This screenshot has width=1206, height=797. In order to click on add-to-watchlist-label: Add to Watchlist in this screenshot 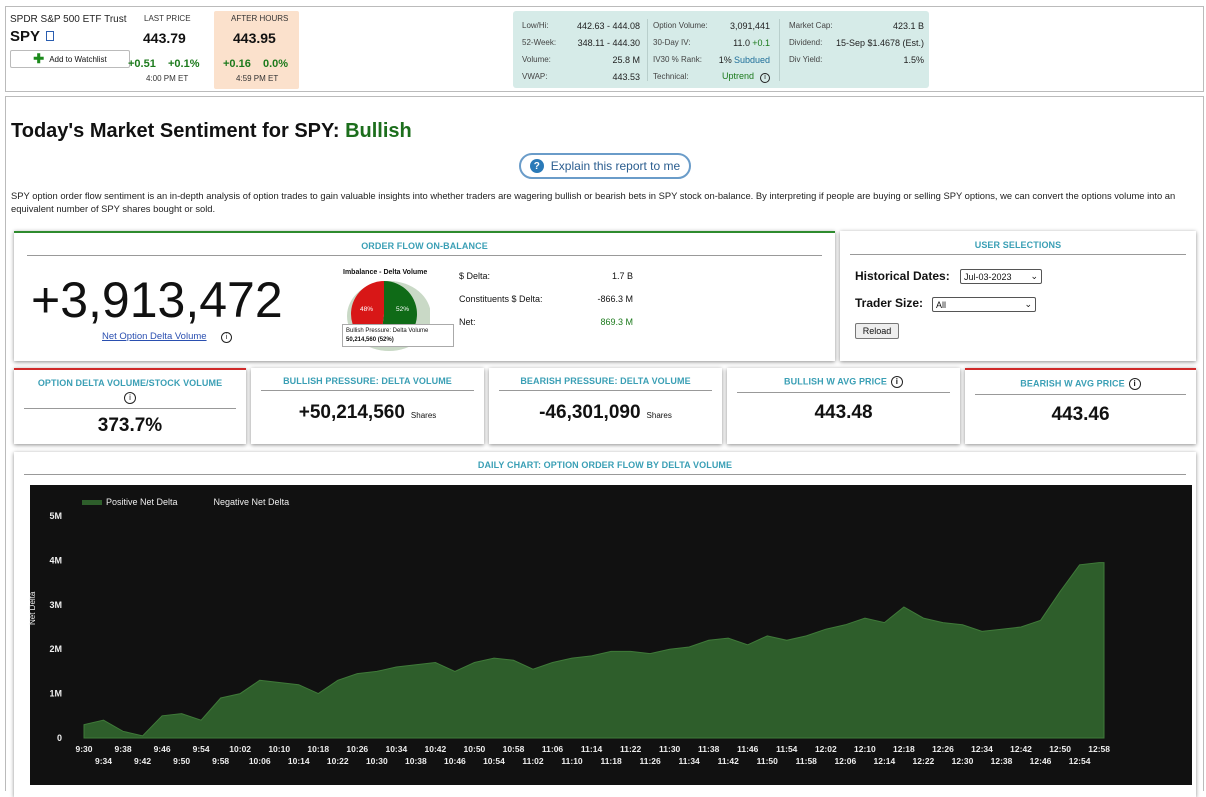, I will do `click(78, 59)`.